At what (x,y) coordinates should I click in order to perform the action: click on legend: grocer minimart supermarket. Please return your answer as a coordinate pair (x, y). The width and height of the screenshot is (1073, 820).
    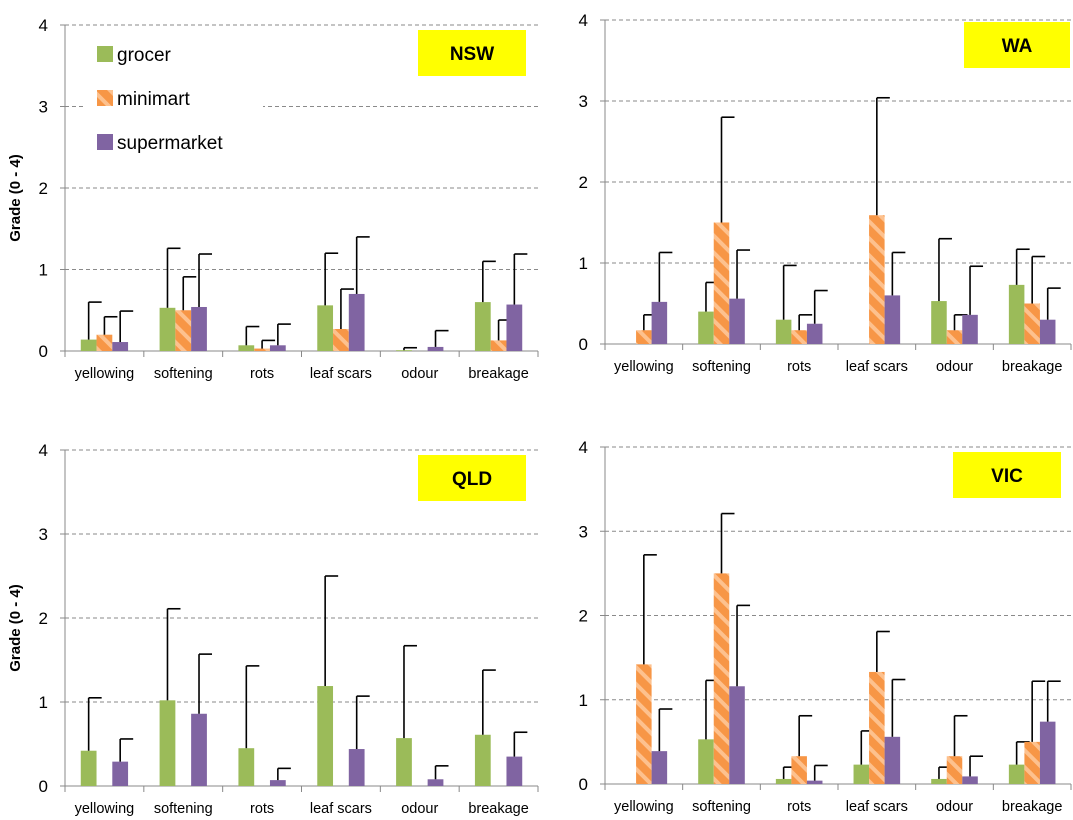
    Looking at the image, I should click on (174, 99).